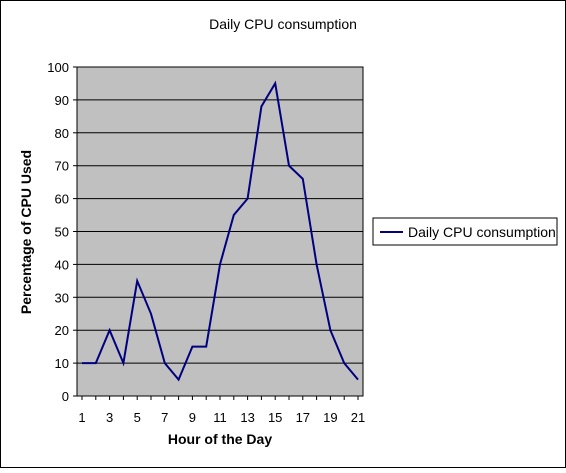 This screenshot has height=473, width=566. Describe the element at coordinates (192, 417) in the screenshot. I see `x-tick-label: 9` at that location.